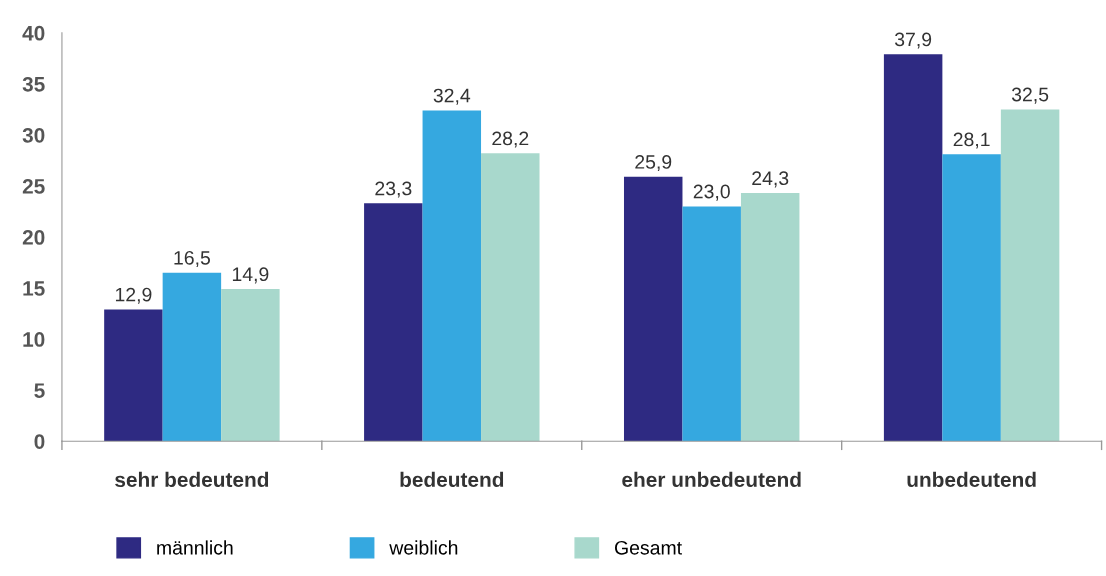 This screenshot has height=576, width=1106. Describe the element at coordinates (648, 547) in the screenshot. I see `legend-label: Gesamt` at that location.